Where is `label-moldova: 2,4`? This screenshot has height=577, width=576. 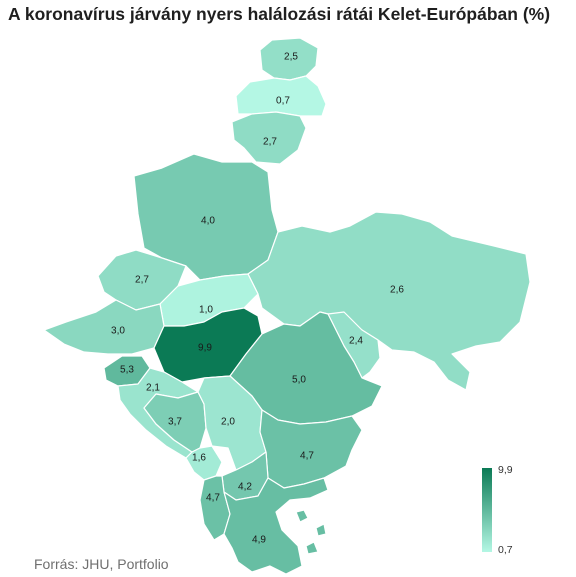
label-moldova: 2,4 is located at coordinates (356, 341).